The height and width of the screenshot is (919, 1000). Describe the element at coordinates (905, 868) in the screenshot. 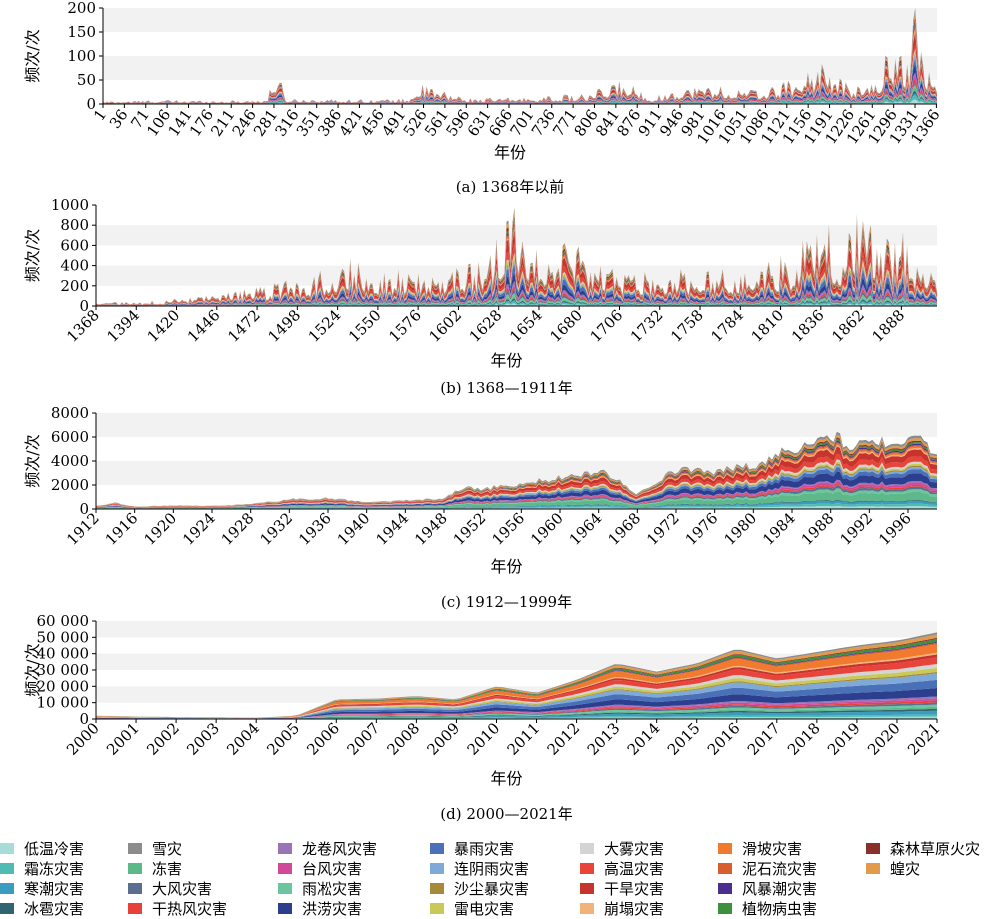

I see `legend-label: 蝗灾` at that location.